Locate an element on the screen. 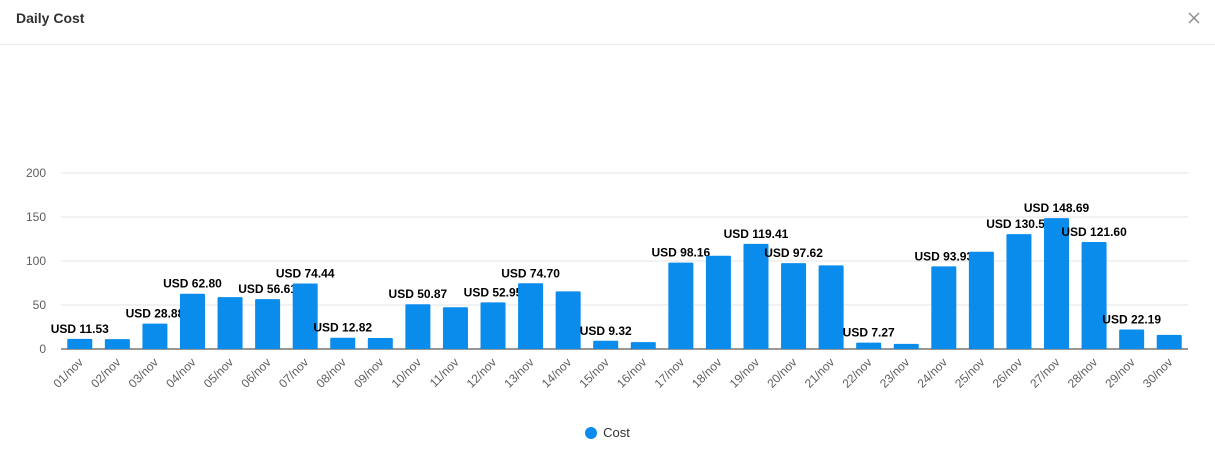 The image size is (1215, 455). x-tick-label: 20/nov is located at coordinates (781, 372).